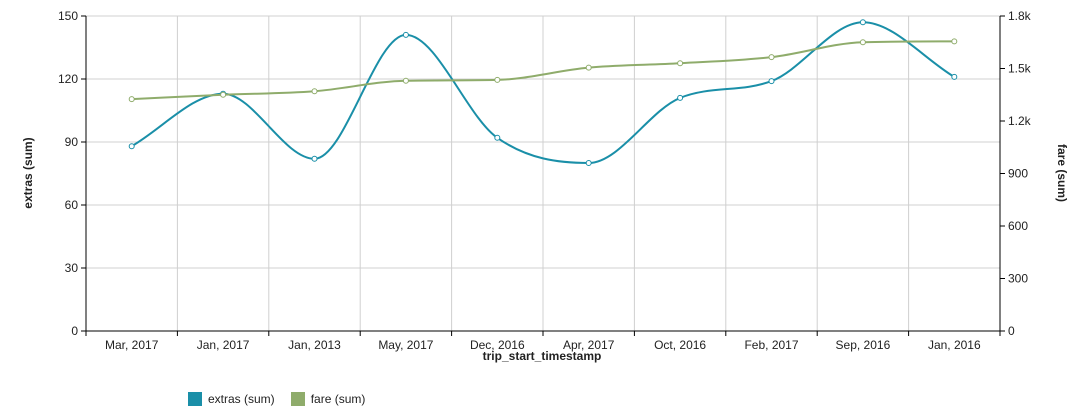 This screenshot has height=411, width=1078. Describe the element at coordinates (1020, 69) in the screenshot. I see `y-right-tick-label: 1.5k` at that location.